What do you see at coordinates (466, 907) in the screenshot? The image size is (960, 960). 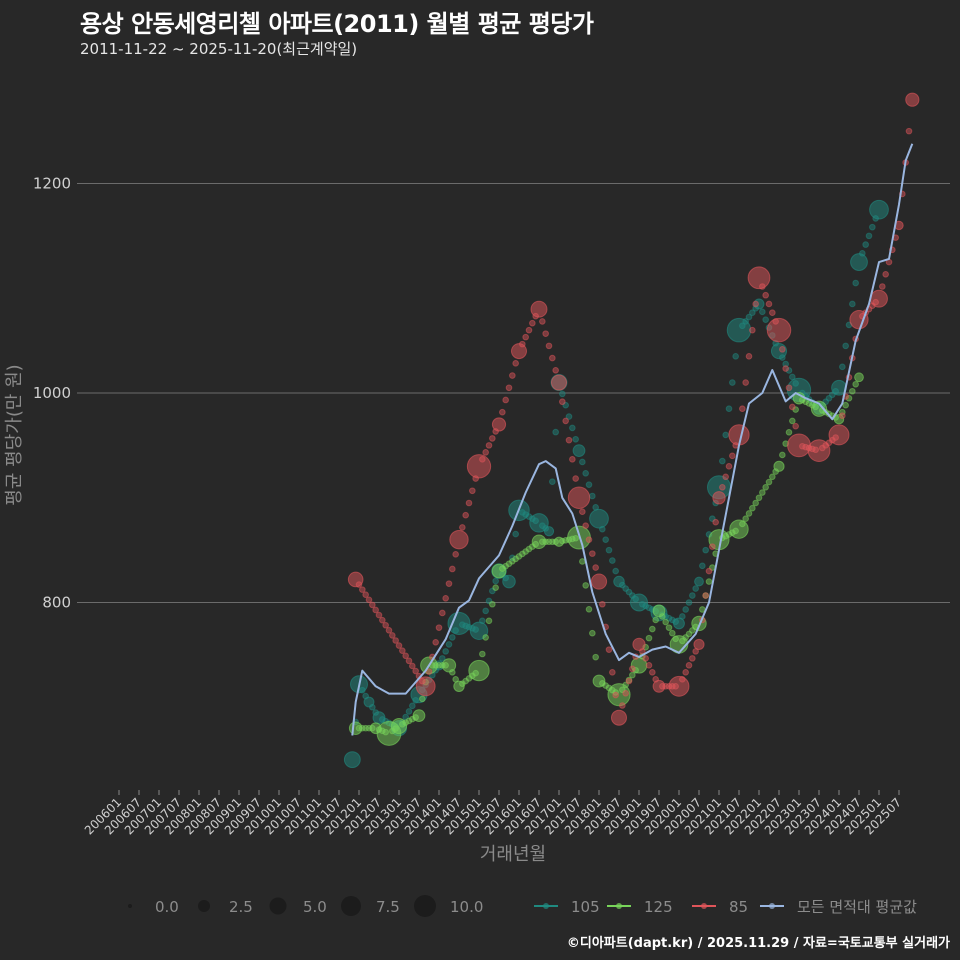 I see `size-legend-label: 10.0` at bounding box center [466, 907].